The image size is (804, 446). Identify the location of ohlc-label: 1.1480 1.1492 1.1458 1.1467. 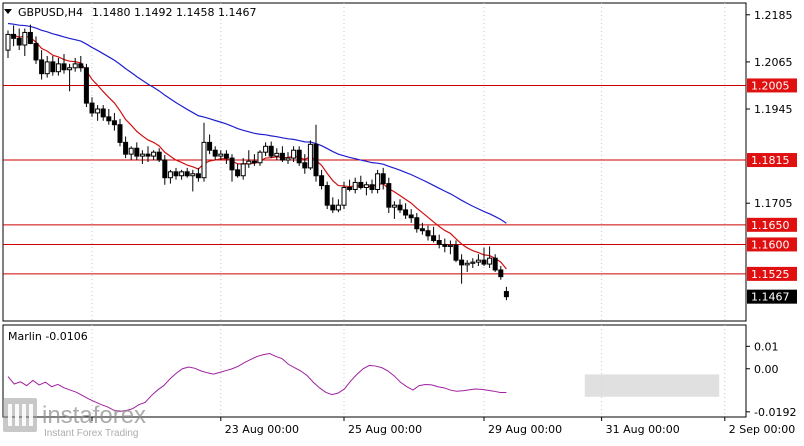
(174, 12).